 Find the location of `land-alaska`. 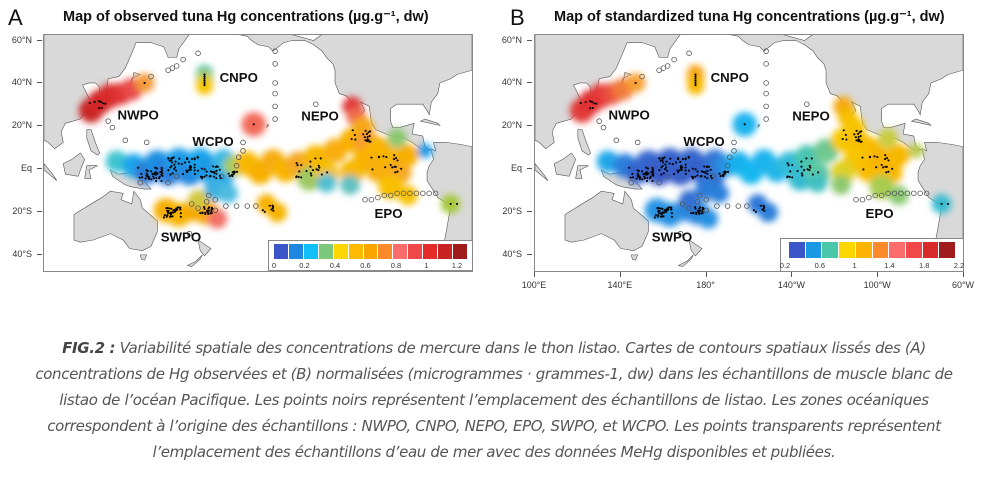

land-alaska is located at coordinates (347, 153).